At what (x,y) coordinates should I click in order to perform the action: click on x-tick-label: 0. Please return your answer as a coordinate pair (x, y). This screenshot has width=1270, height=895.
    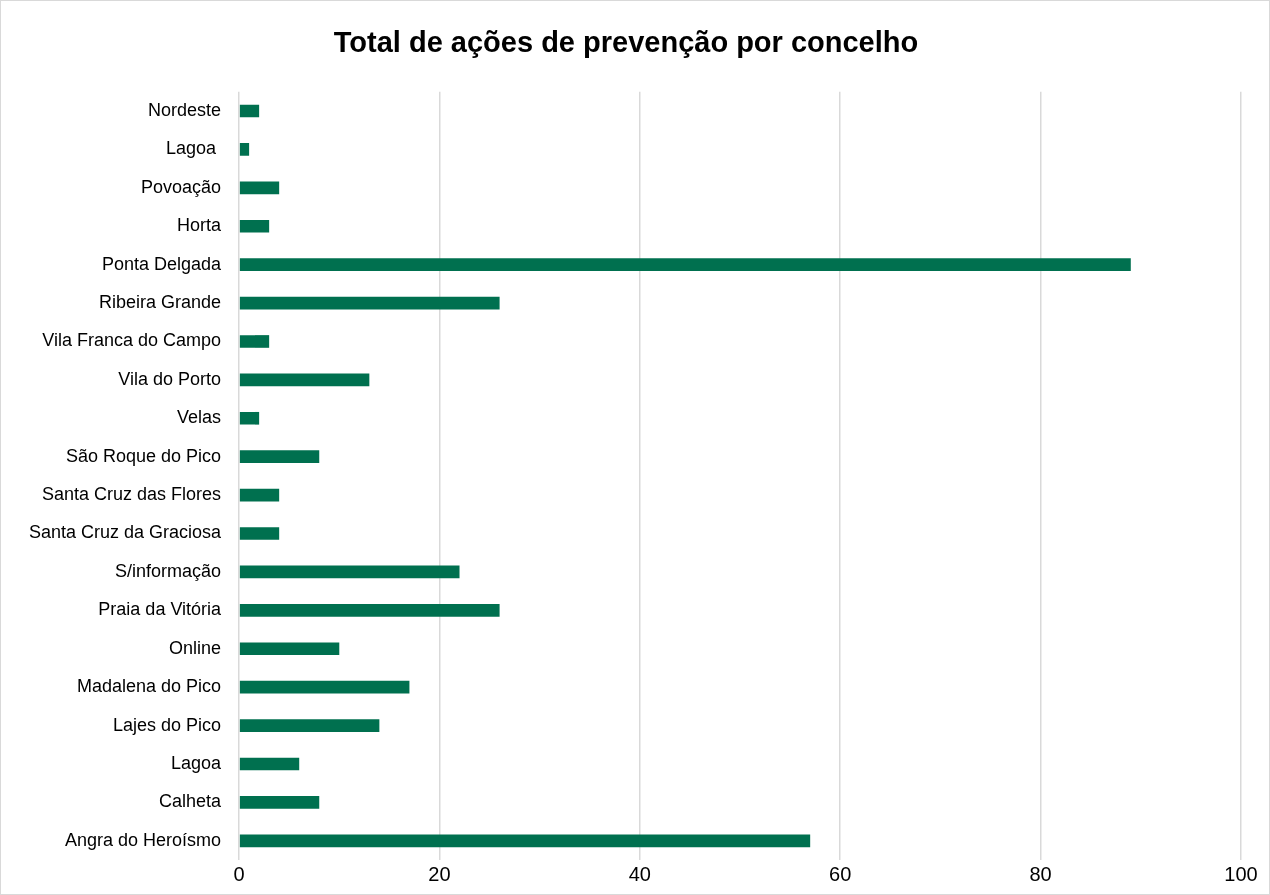
    Looking at the image, I should click on (239, 873).